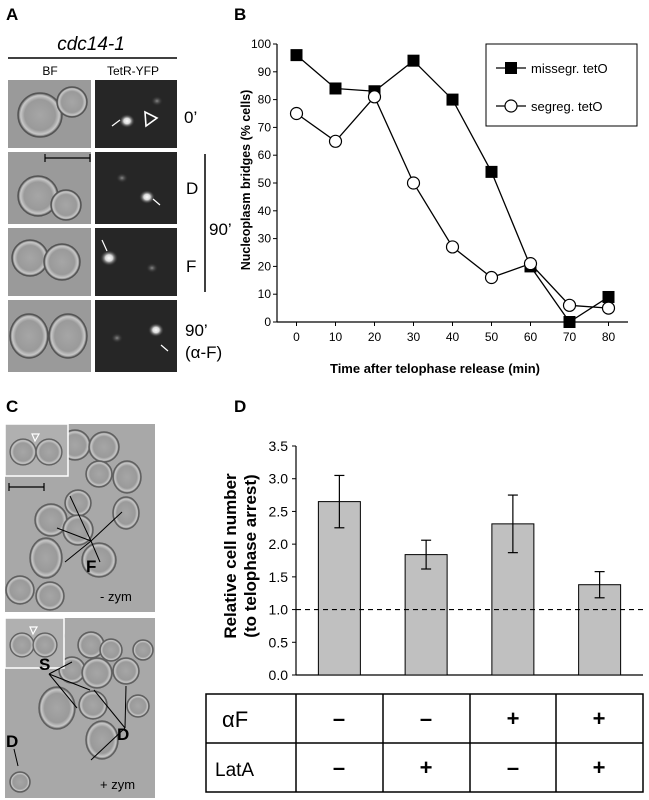 The width and height of the screenshot is (649, 800). Describe the element at coordinates (426, 767) in the screenshot. I see `cell-lata-2: +` at that location.